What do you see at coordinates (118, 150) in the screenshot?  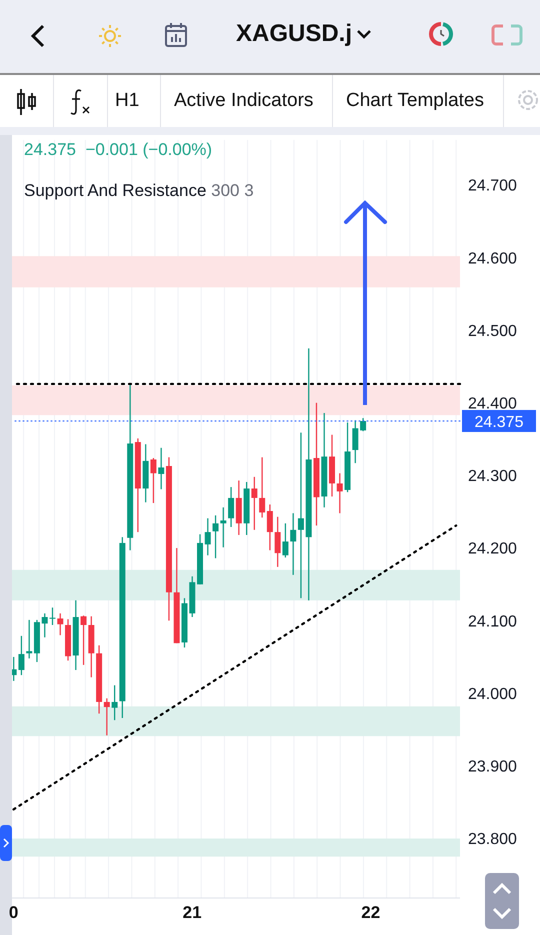 I see `annotation: 24.375 −0.001 (−0.00%)` at bounding box center [118, 150].